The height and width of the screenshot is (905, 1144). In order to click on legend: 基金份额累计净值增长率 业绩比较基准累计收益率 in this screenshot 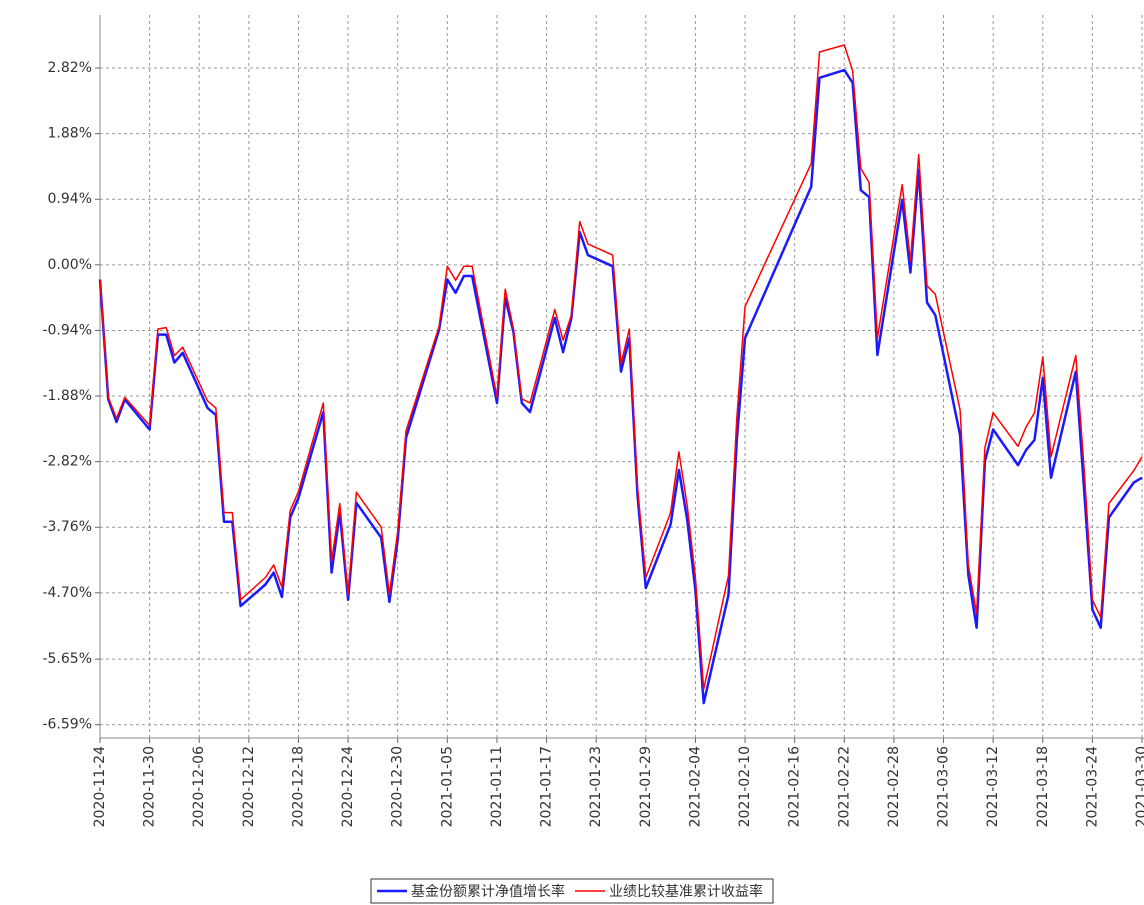, I will do `click(572, 891)`.